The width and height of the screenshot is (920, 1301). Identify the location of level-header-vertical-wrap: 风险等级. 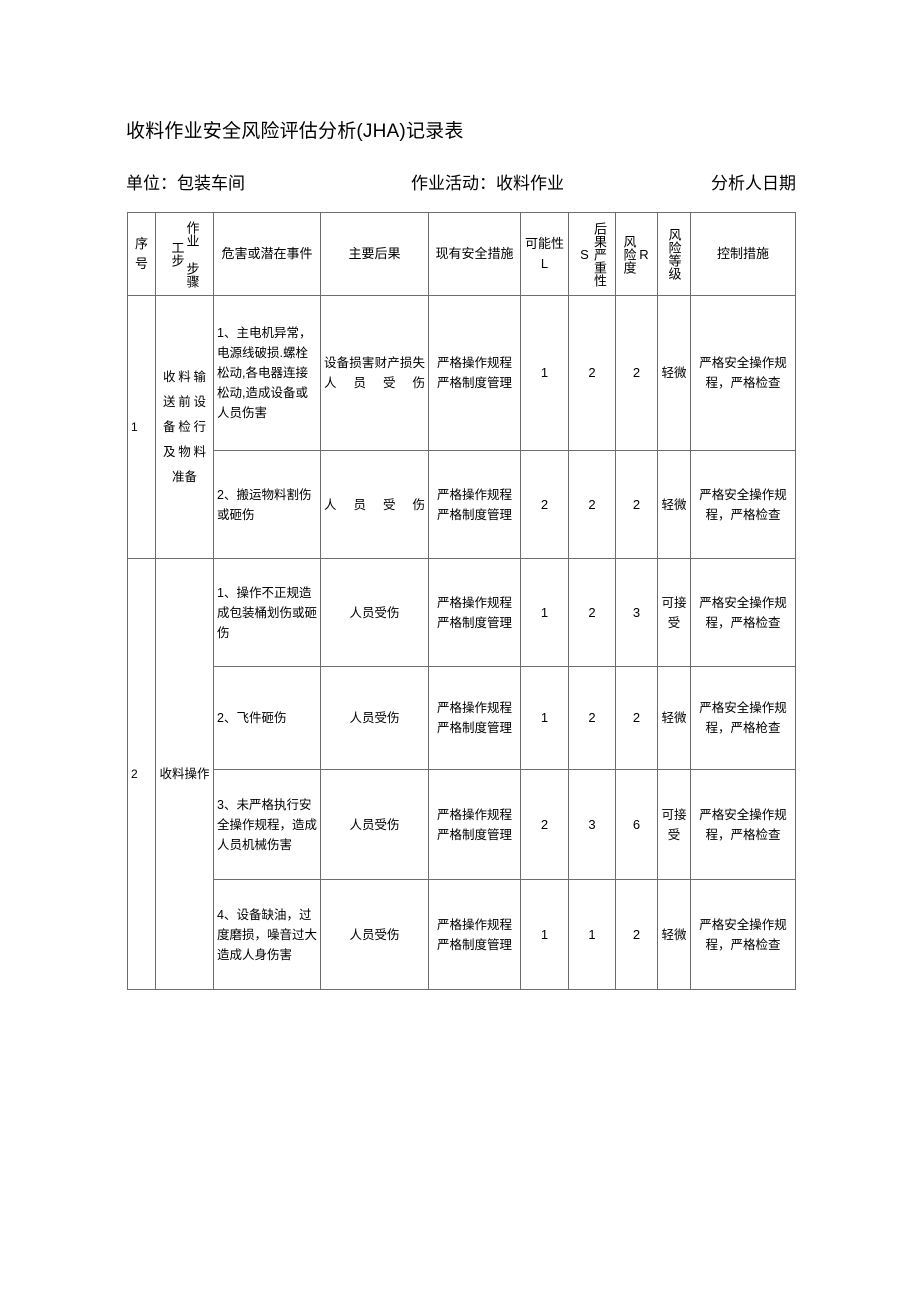
(674, 254).